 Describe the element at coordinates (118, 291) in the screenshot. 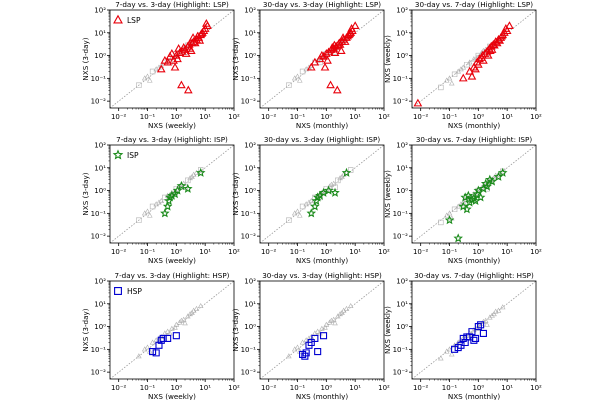

I see `legend-marker` at that location.